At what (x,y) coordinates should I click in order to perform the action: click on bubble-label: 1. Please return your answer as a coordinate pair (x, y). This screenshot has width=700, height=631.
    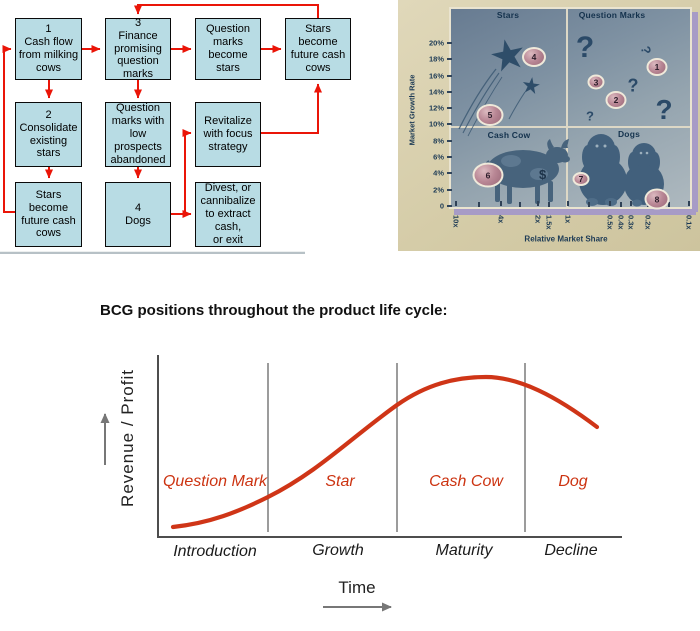
    Looking at the image, I should click on (657, 67).